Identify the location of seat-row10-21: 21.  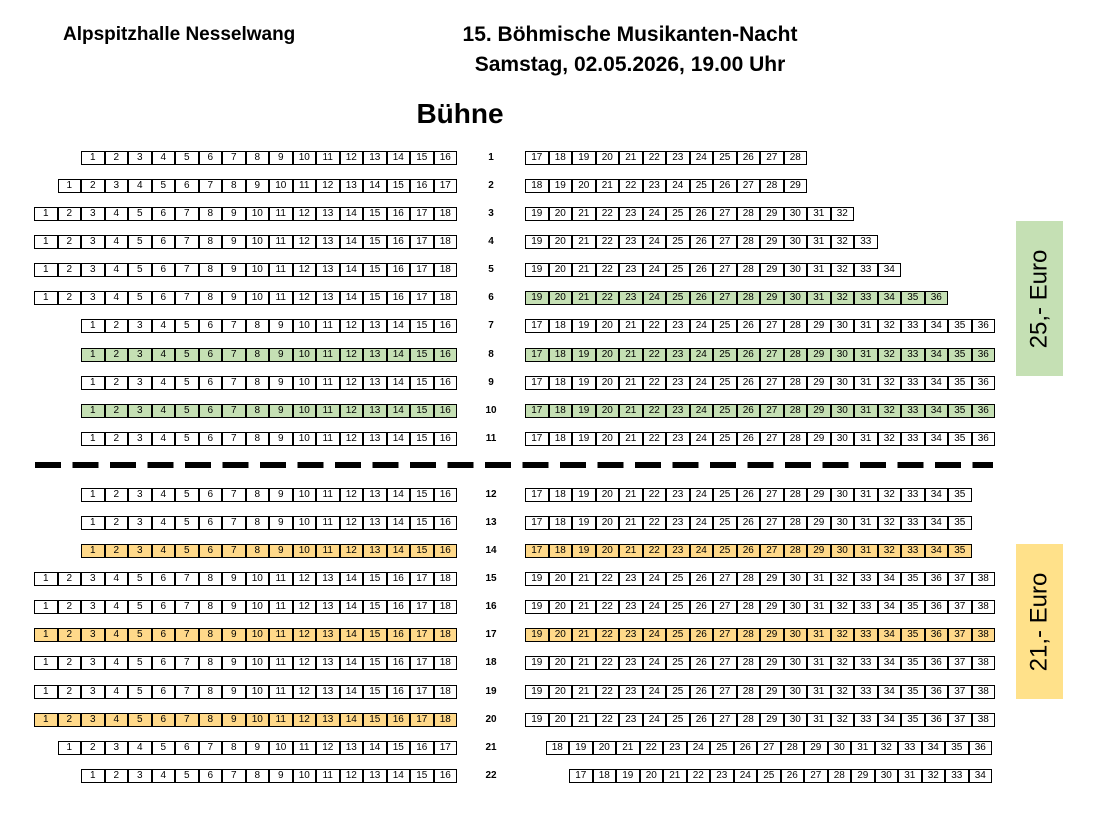
(631, 410).